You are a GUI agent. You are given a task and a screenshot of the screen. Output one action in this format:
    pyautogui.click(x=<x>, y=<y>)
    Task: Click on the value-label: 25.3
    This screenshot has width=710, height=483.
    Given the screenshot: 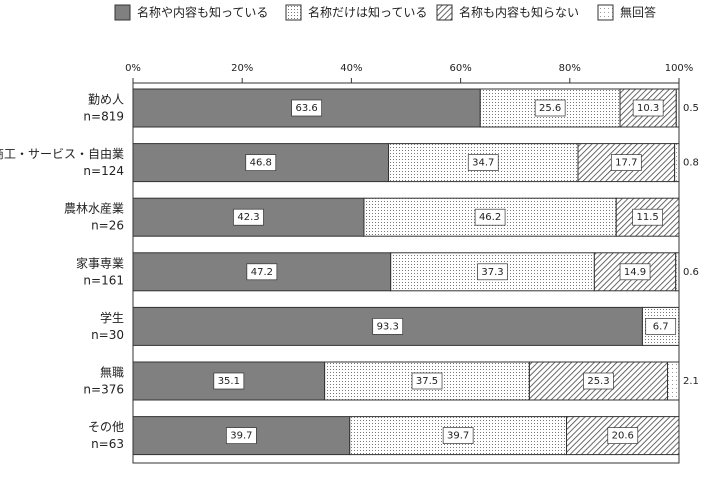 What is the action you would take?
    pyautogui.click(x=598, y=381)
    